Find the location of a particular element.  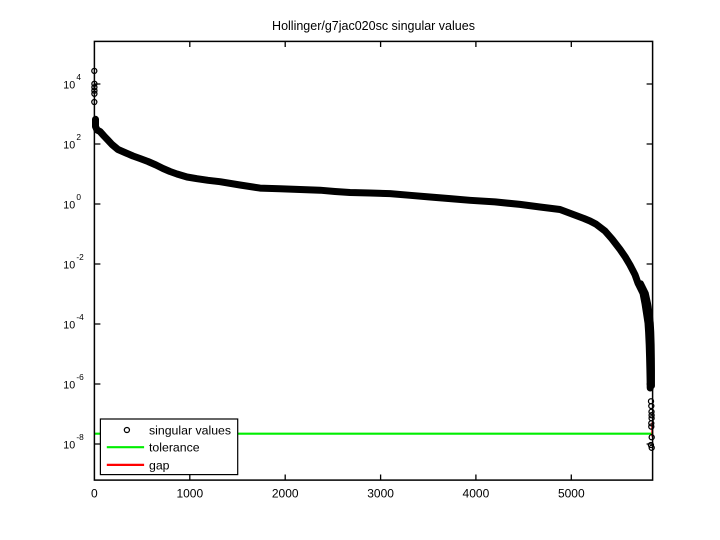

svg-text: -4 is located at coordinates (80, 317).